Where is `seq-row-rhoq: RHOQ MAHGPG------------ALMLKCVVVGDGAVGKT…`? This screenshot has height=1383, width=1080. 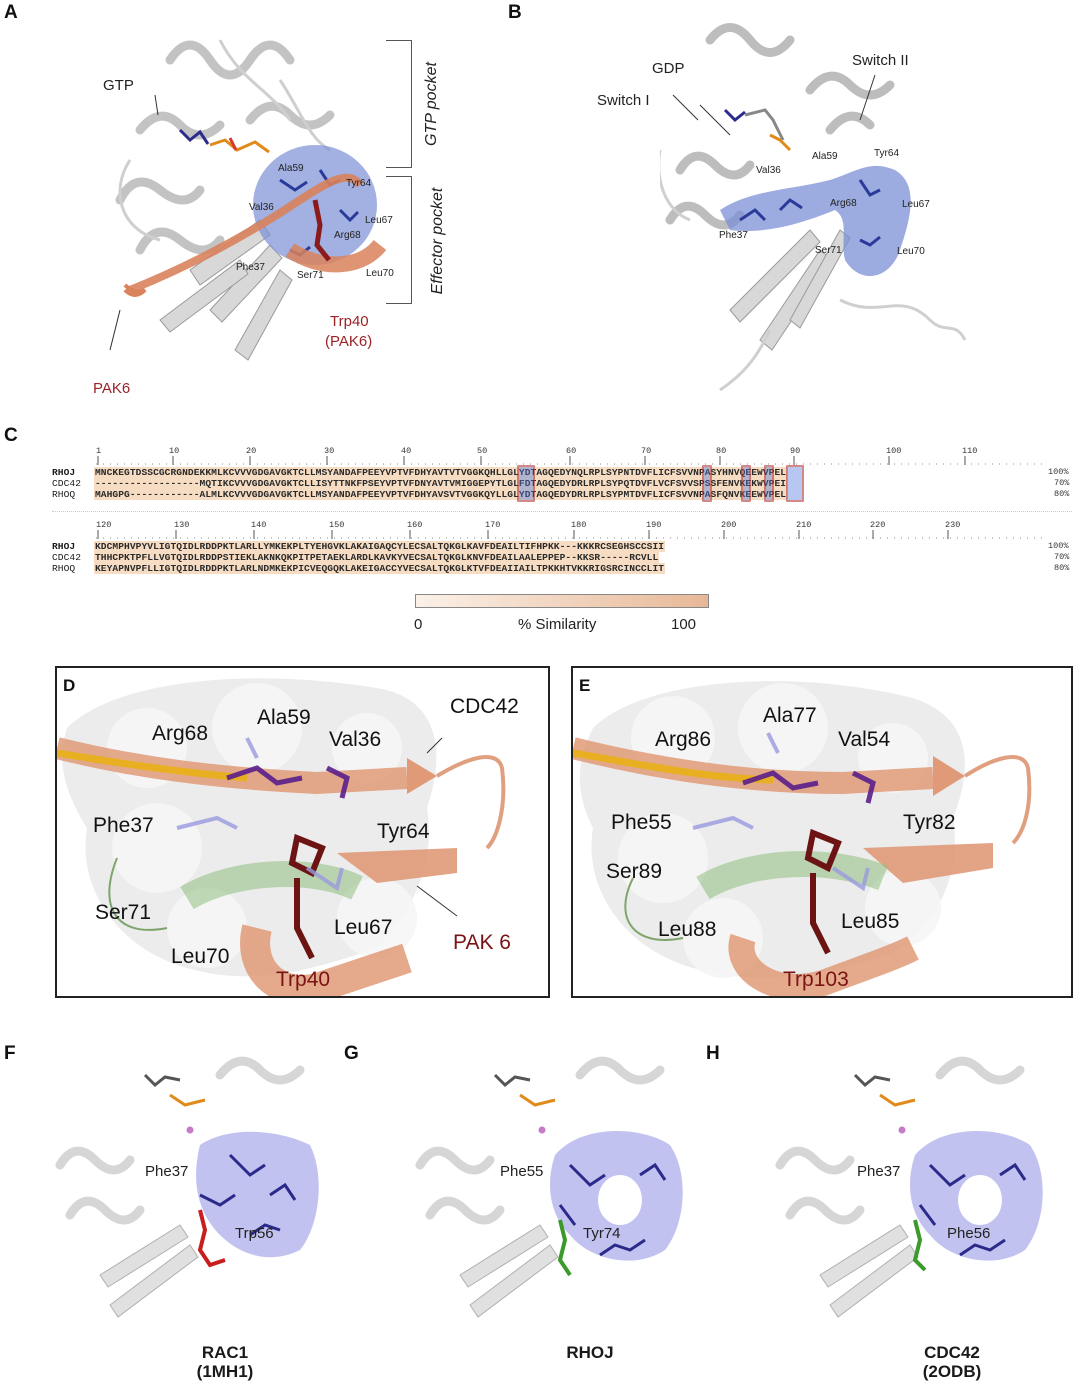 seq-row-rhoq: RHOQ MAHGPG------------ALMLKCVVVGDGAVGKT… is located at coordinates (561, 494).